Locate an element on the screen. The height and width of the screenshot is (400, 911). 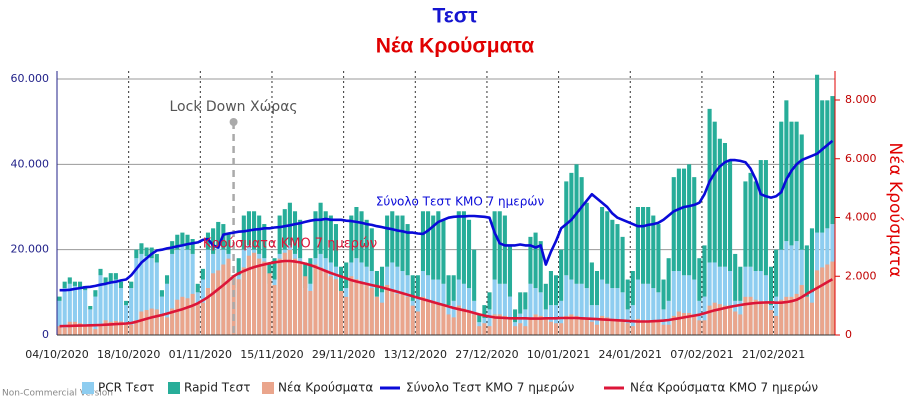
legend-swatch is located at coordinates (174, 388).